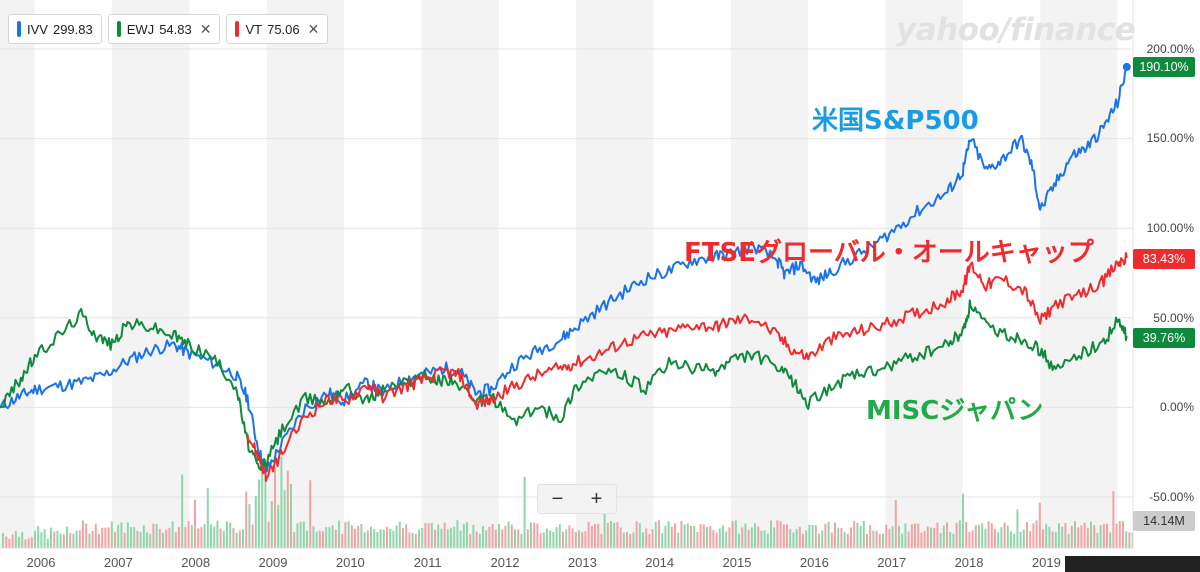 The image size is (1200, 572). I want to click on y-tick-label: -50.00%, so click(1171, 497).